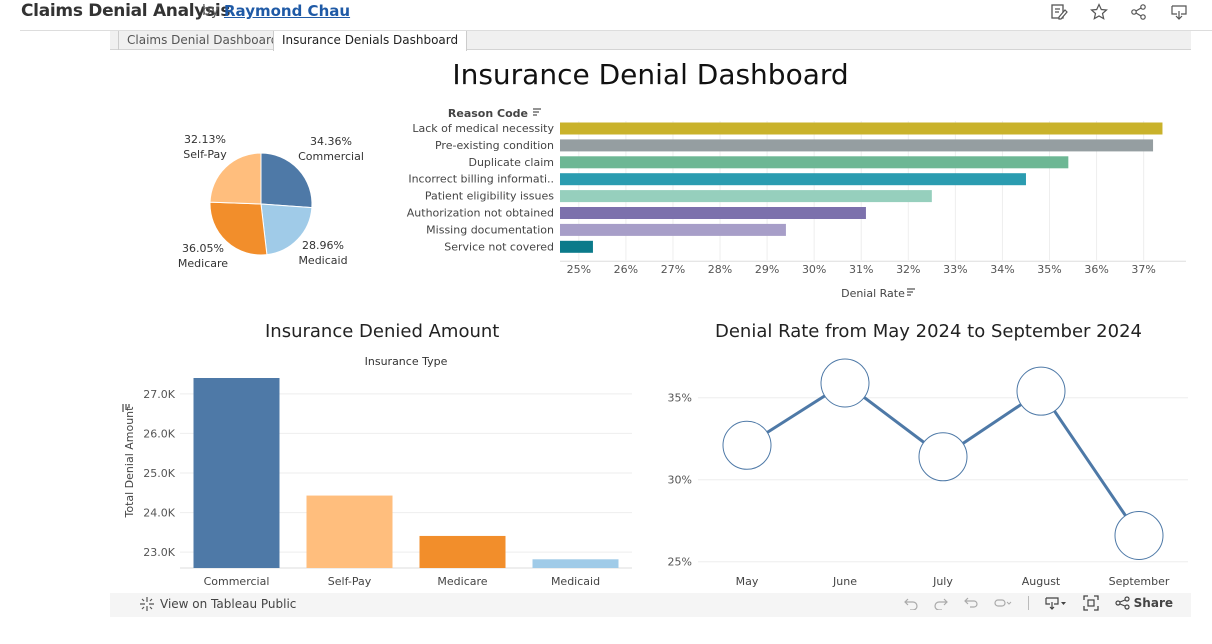  What do you see at coordinates (480, 213) in the screenshot?
I see `reason-label: Authorization not obtained` at bounding box center [480, 213].